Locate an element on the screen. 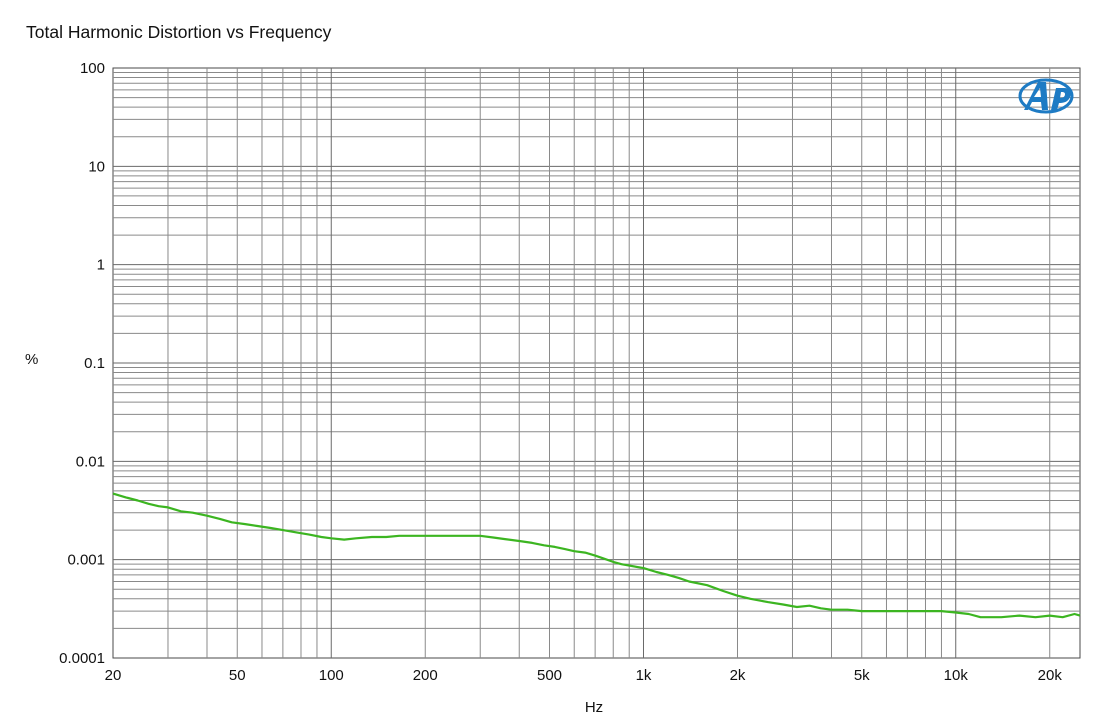 This screenshot has height=720, width=1108. y-tick-label: 0.1 is located at coordinates (94, 363).